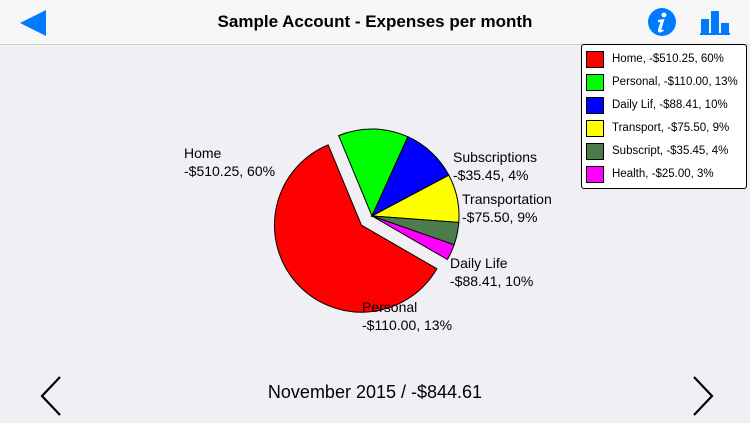 The image size is (750, 423). I want to click on chevron-right-icon, so click(703, 396).